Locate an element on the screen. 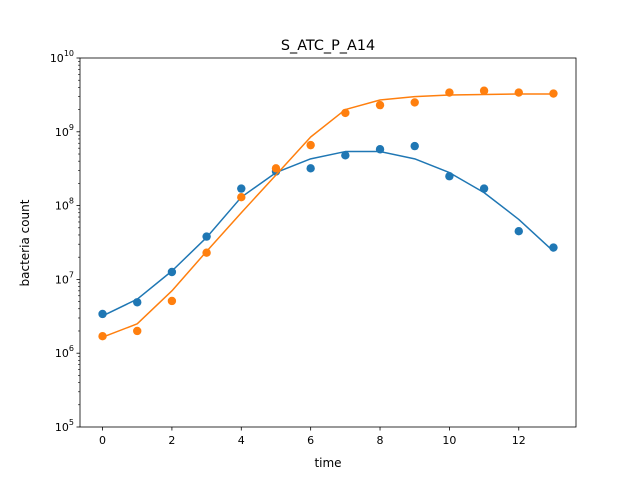 The height and width of the screenshot is (480, 640). y-tick-label: 10⁶ is located at coordinates (64, 352).